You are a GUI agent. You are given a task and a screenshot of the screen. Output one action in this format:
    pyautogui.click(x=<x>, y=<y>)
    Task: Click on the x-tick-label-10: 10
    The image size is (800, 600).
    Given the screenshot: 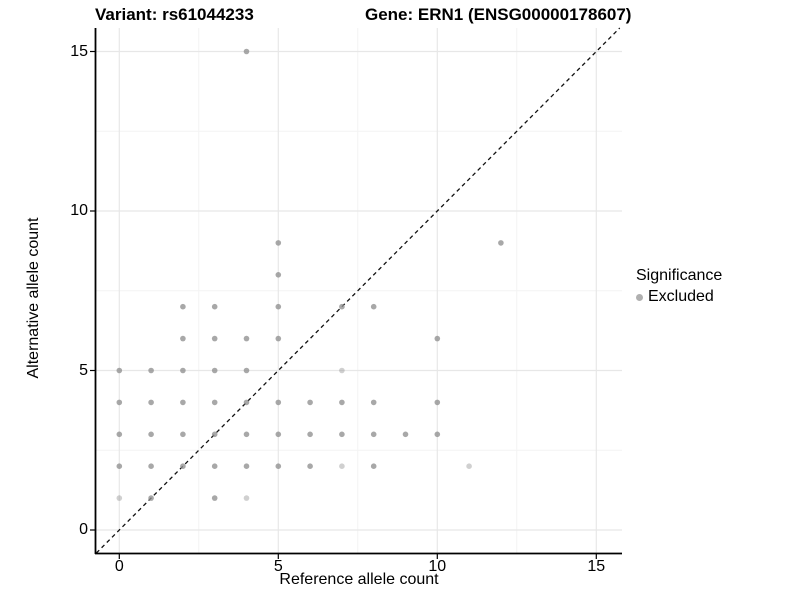 What is the action you would take?
    pyautogui.click(x=437, y=566)
    